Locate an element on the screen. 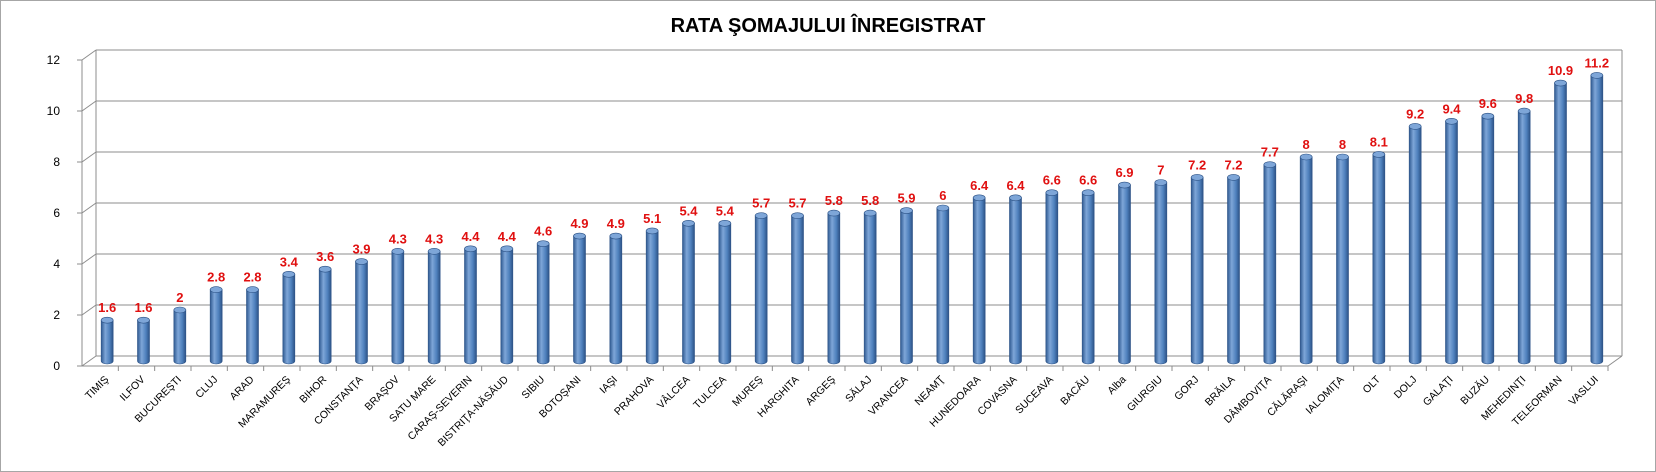  y-tick-label: 6 is located at coordinates (56, 213).